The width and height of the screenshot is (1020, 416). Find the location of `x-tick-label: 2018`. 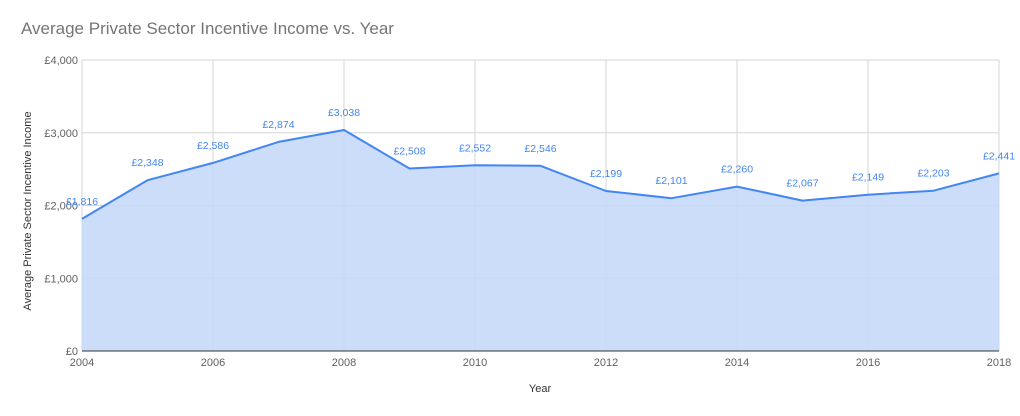

x-tick-label: 2018 is located at coordinates (999, 363).